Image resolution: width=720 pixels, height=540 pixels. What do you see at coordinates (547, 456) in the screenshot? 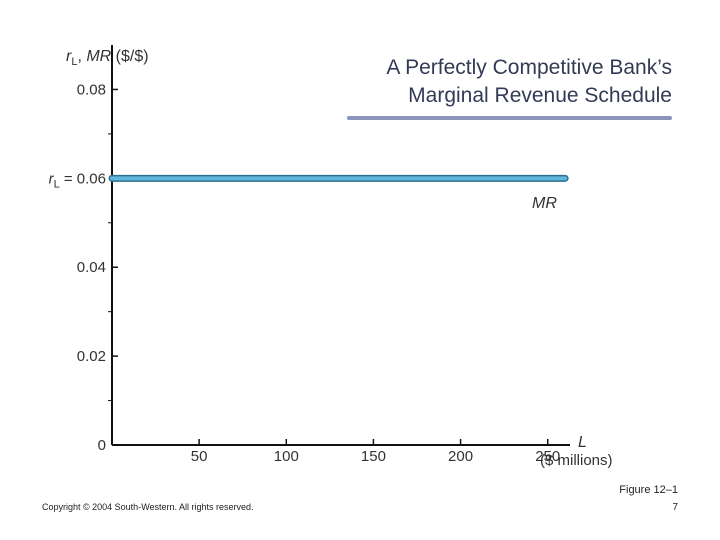
I see `x-tick-label-4: 250` at bounding box center [547, 456].